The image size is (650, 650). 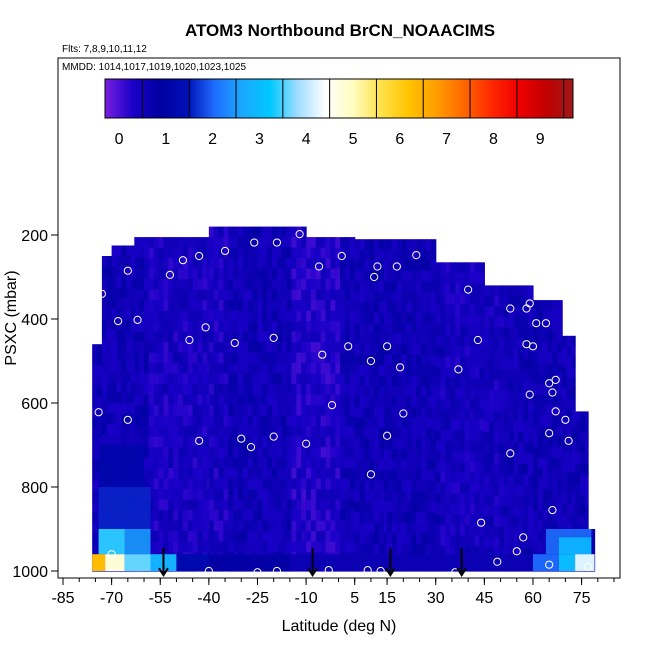 What do you see at coordinates (333, 592) in the screenshot?
I see `x-axis: -85 -70 -55 -40 -25 -10 5 15 30 45 60 75` at bounding box center [333, 592].